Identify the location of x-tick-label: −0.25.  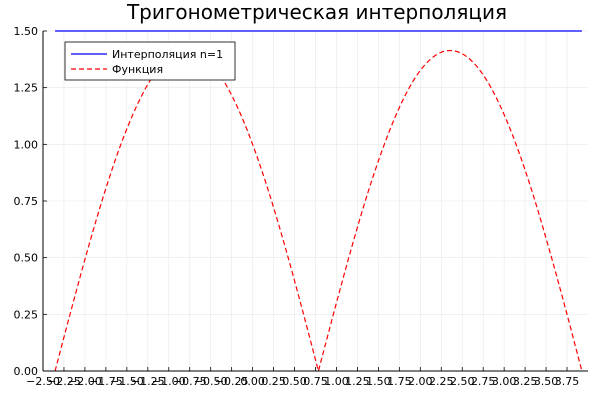
(232, 381).